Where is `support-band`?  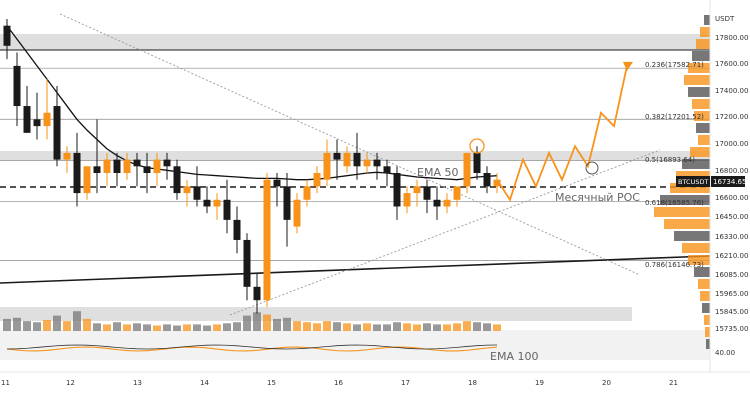 support-band is located at coordinates (316, 314).